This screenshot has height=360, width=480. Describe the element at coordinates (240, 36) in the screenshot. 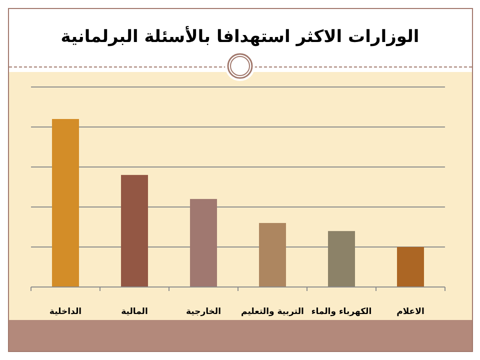

I see `chart-title: الوزارات الاكثر استهدافا بالأسئلة البرلمانية` at that location.